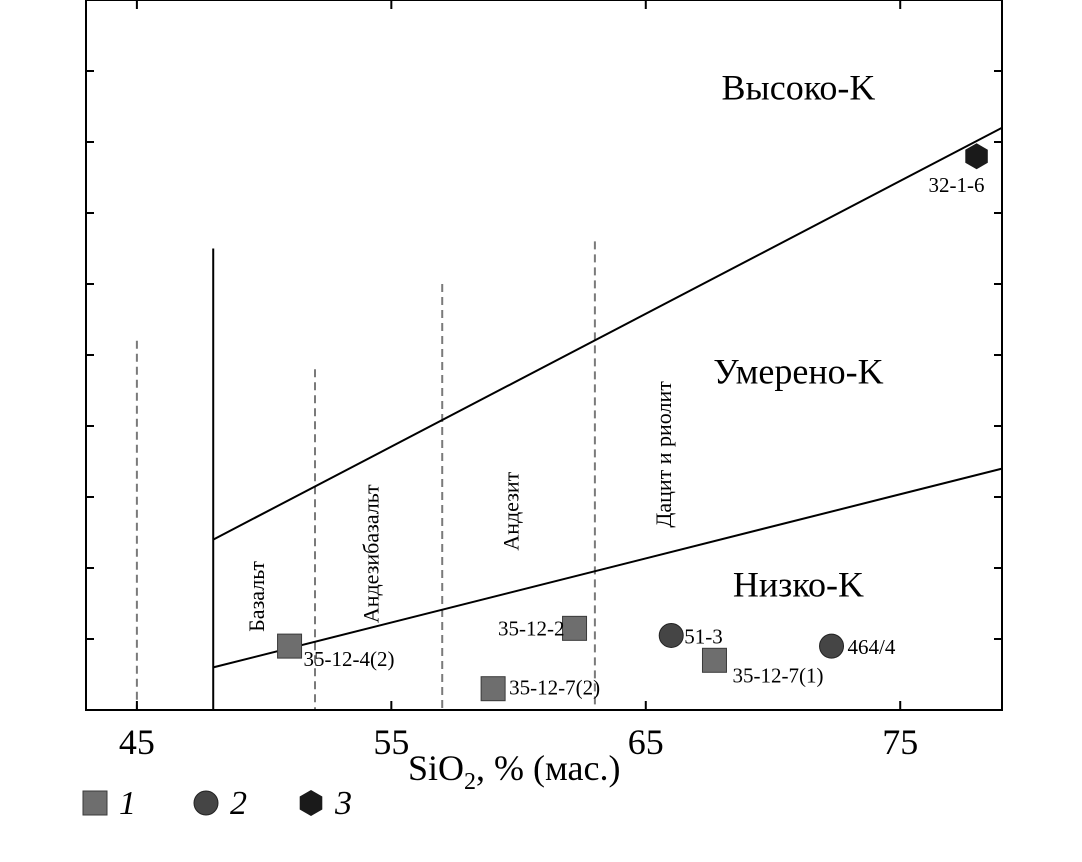 The image size is (1082, 862). Describe the element at coordinates (137, 742) in the screenshot. I see `x-tick-label: 45` at that location.